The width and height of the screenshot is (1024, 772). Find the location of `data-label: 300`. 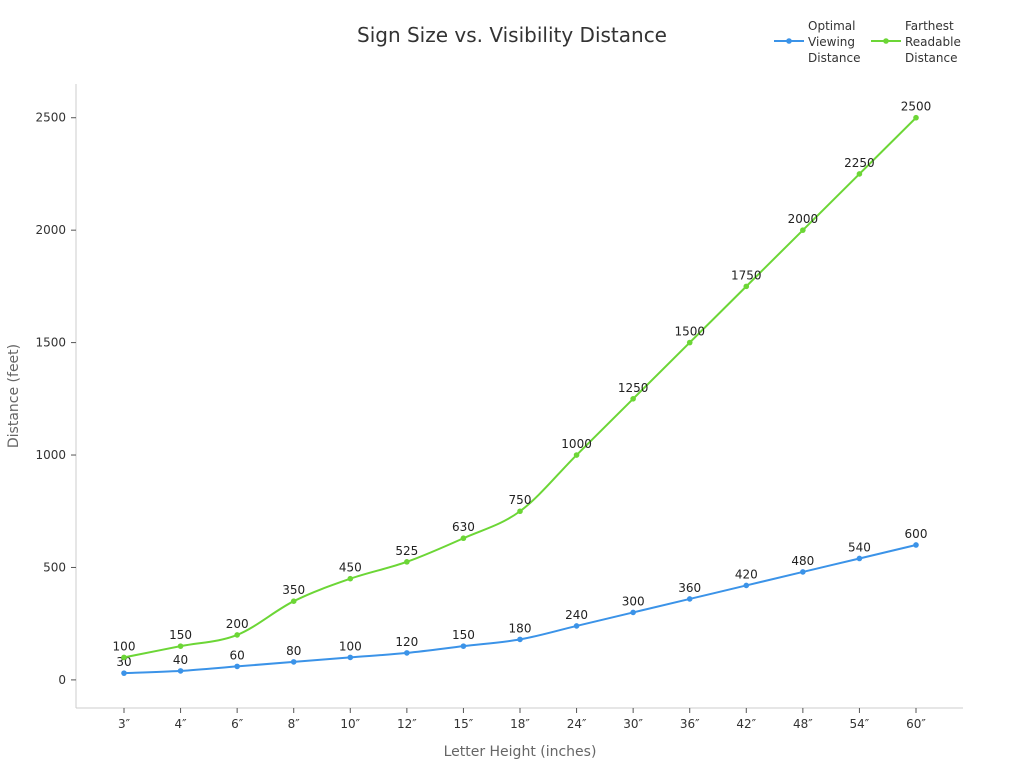

data-label: 300 is located at coordinates (633, 601).